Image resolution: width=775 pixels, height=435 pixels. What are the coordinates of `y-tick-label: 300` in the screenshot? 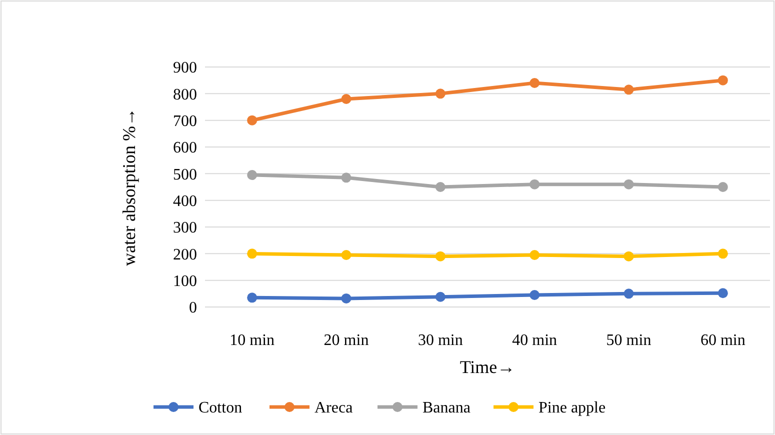 It's located at (185, 228).